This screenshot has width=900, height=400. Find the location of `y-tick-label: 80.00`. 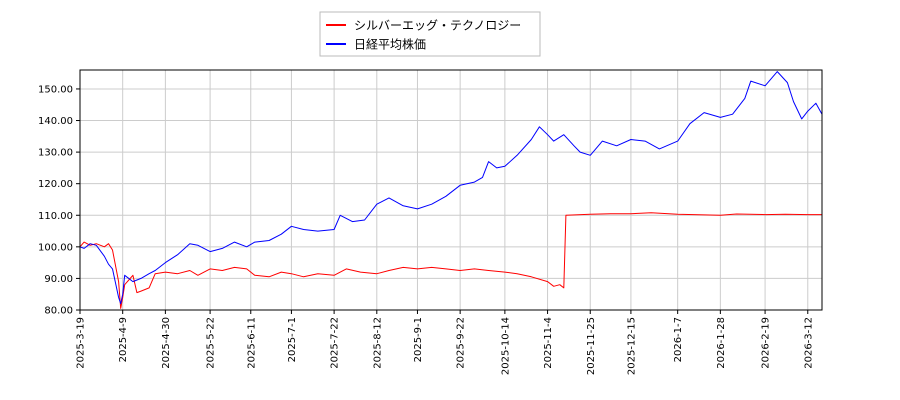

y-tick-label: 80.00 is located at coordinates (58, 311).